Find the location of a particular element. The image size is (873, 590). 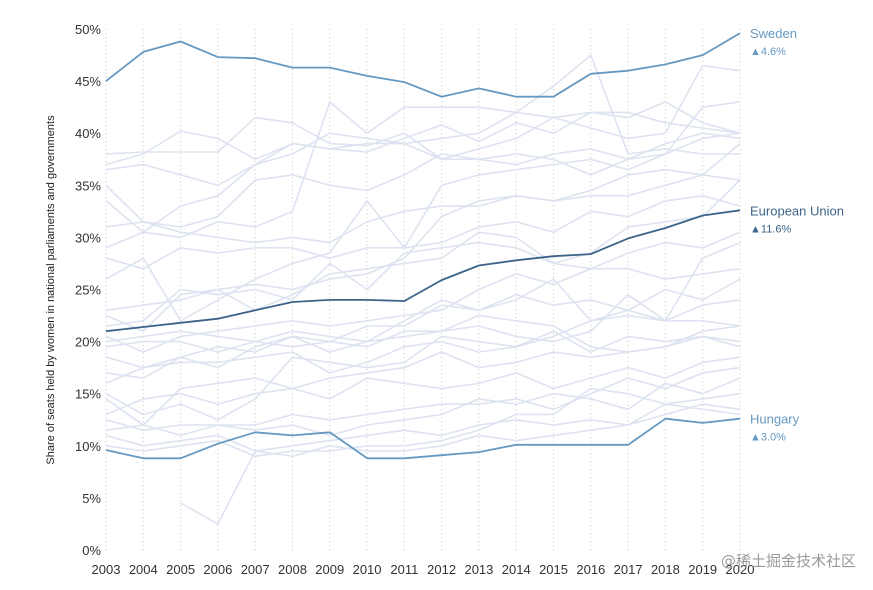

x-tick-label: 2011 is located at coordinates (404, 569).